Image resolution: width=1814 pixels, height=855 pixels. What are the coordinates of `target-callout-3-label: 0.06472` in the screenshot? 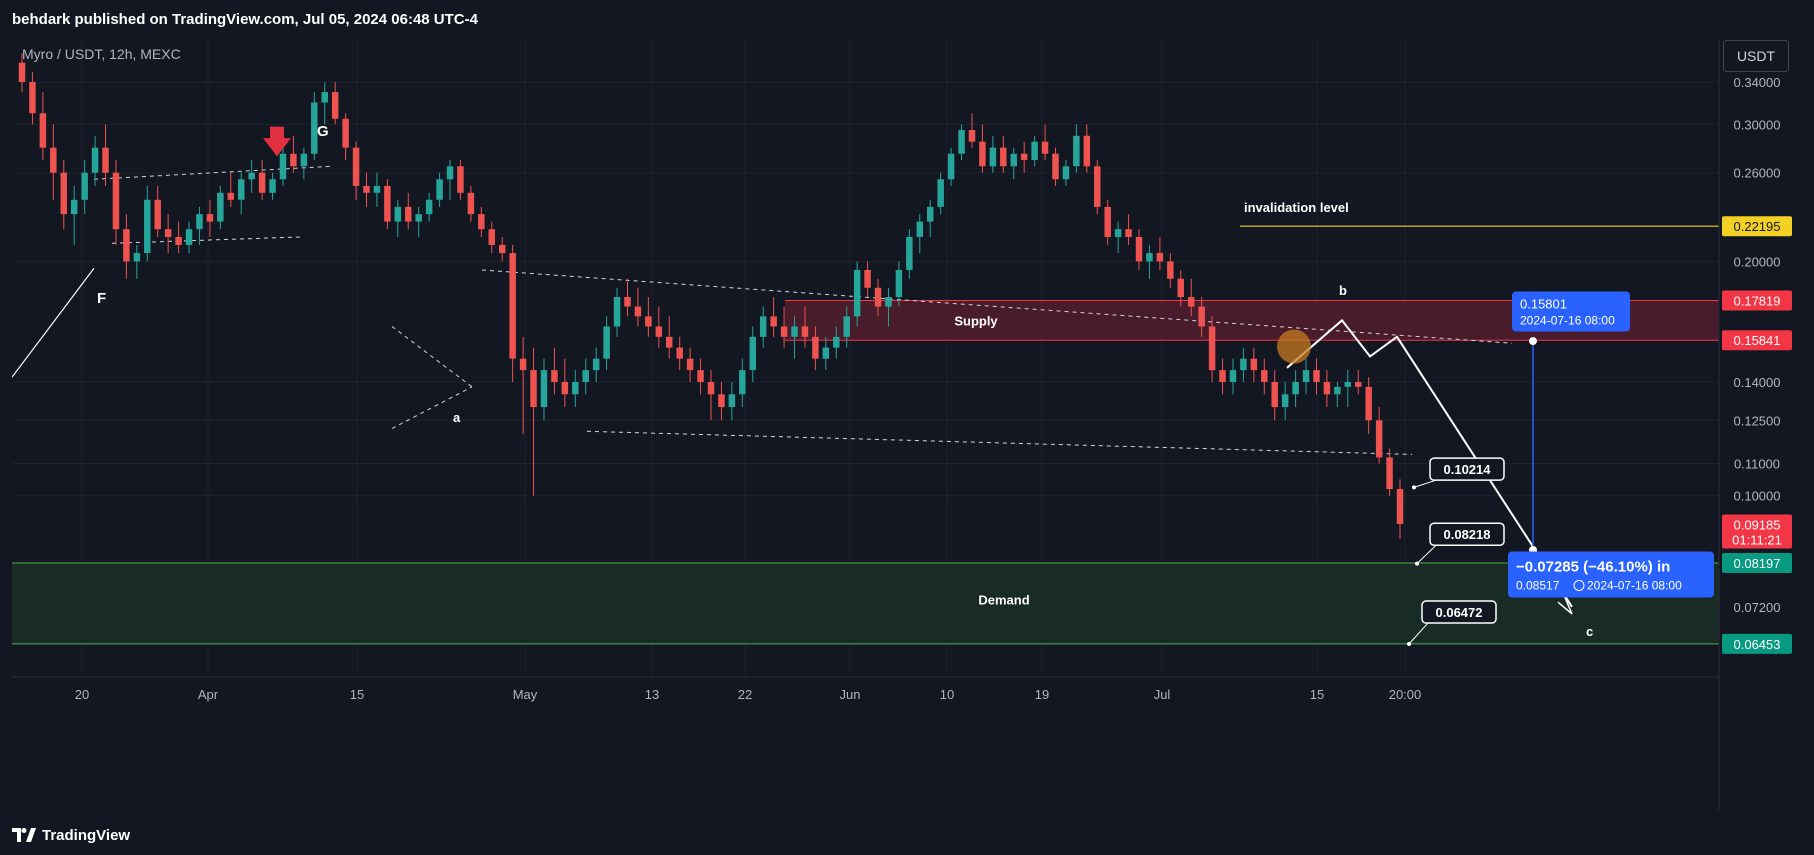 It's located at (1459, 612).